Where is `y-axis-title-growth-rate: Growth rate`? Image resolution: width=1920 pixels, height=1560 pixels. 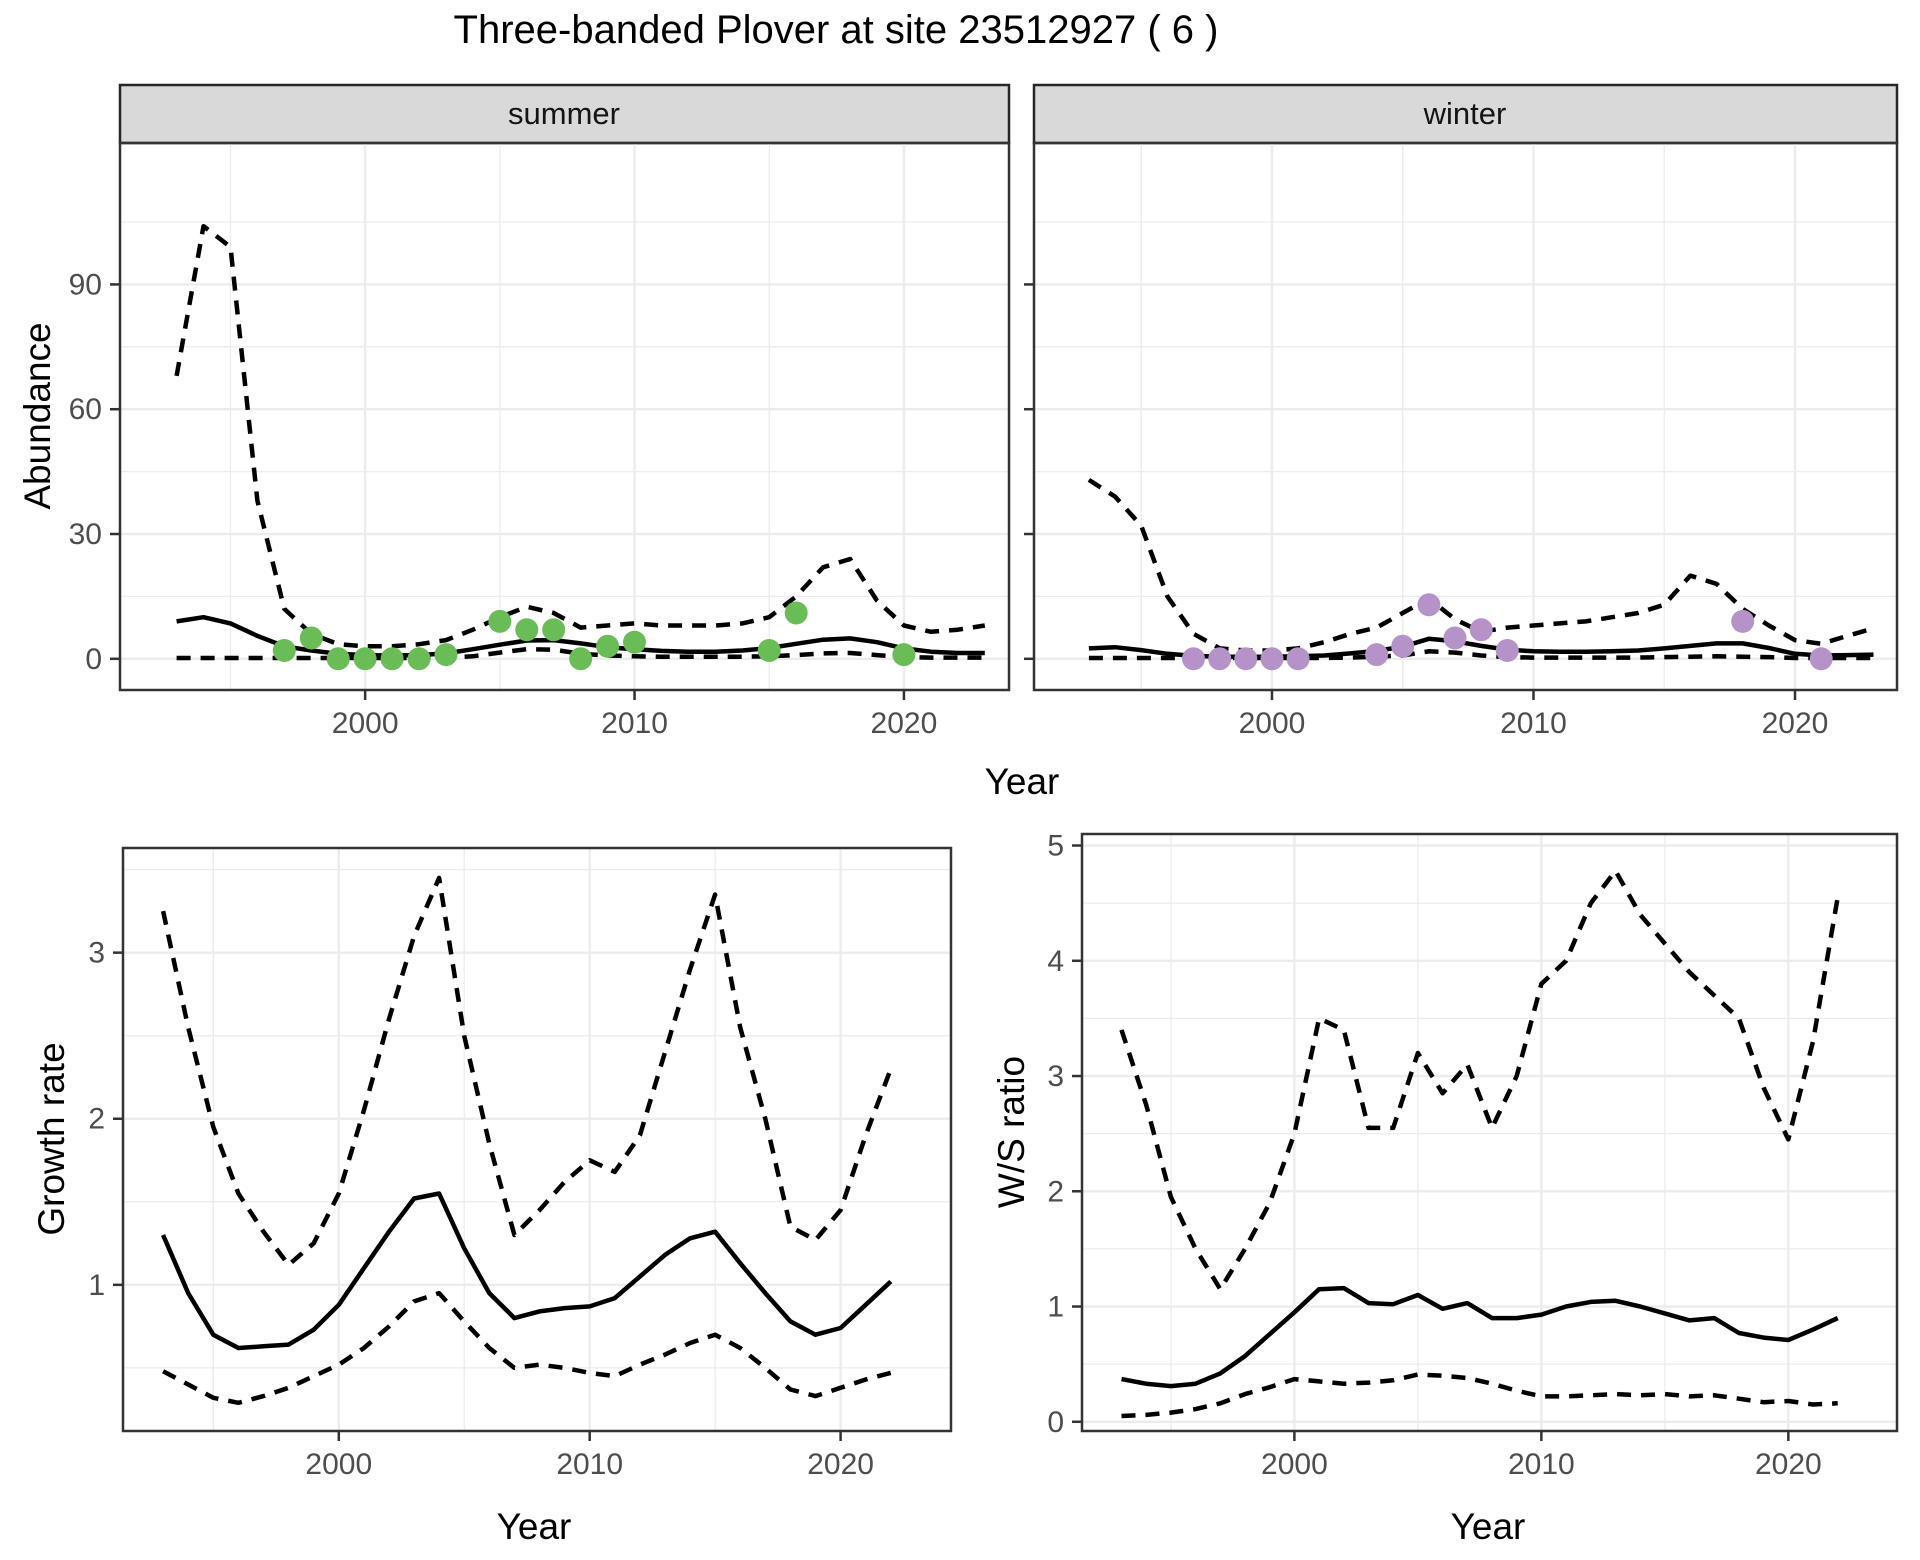
y-axis-title-growth-rate: Growth rate is located at coordinates (51, 1139).